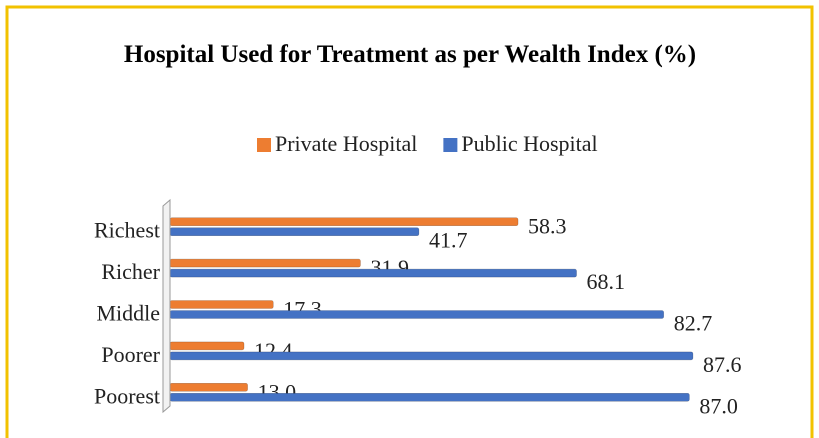  Describe the element at coordinates (166, 306) in the screenshot. I see `axis-wall` at that location.